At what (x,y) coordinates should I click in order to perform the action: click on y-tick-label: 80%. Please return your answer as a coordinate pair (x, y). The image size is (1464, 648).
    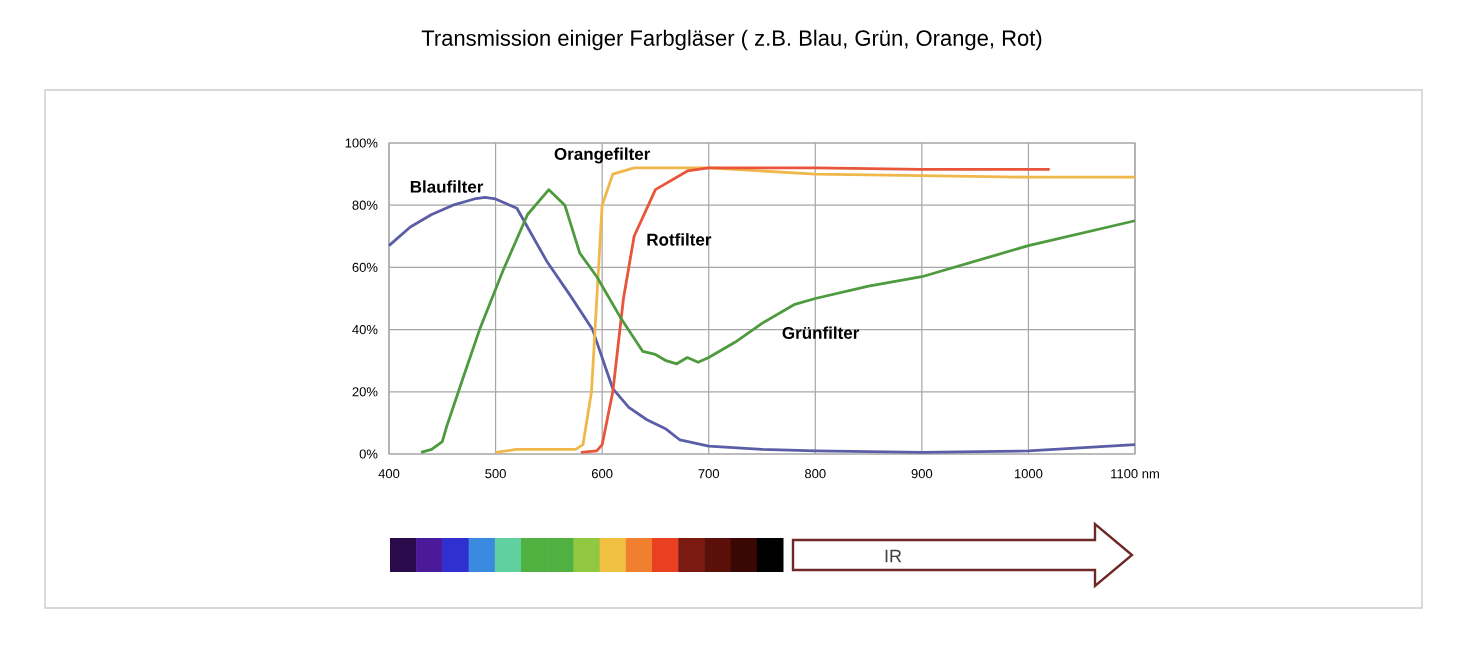
    Looking at the image, I should click on (365, 205).